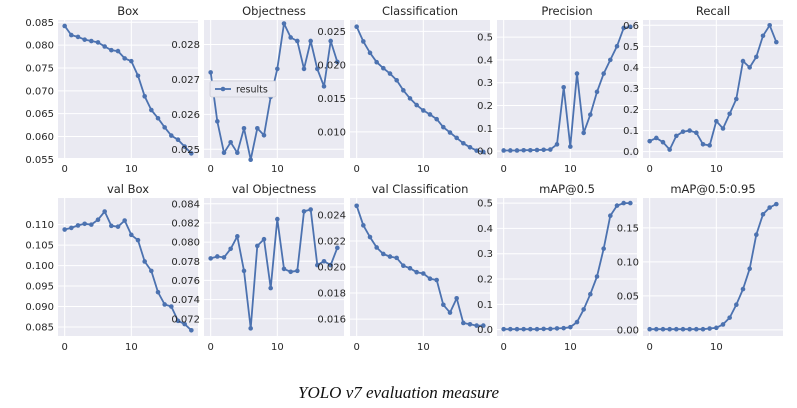  What do you see at coordinates (331, 132) in the screenshot?
I see `y-tick-label: 0.010` at bounding box center [331, 132].